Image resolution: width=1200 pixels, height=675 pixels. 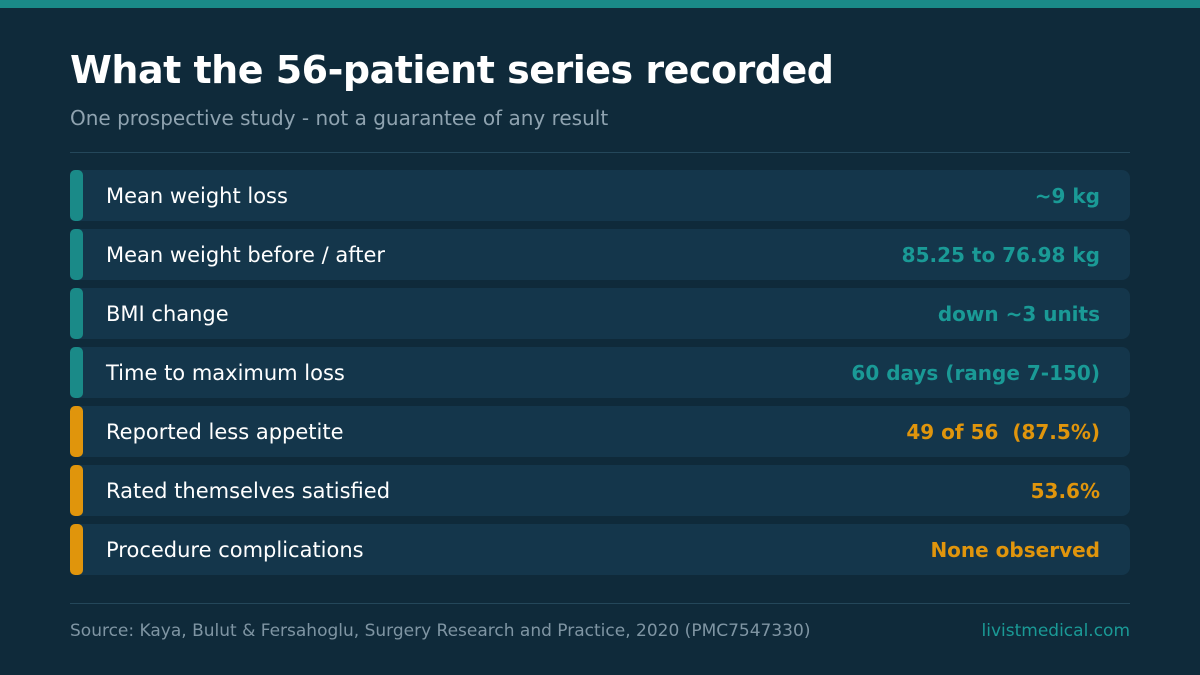 I want to click on header-divider, so click(x=600, y=152).